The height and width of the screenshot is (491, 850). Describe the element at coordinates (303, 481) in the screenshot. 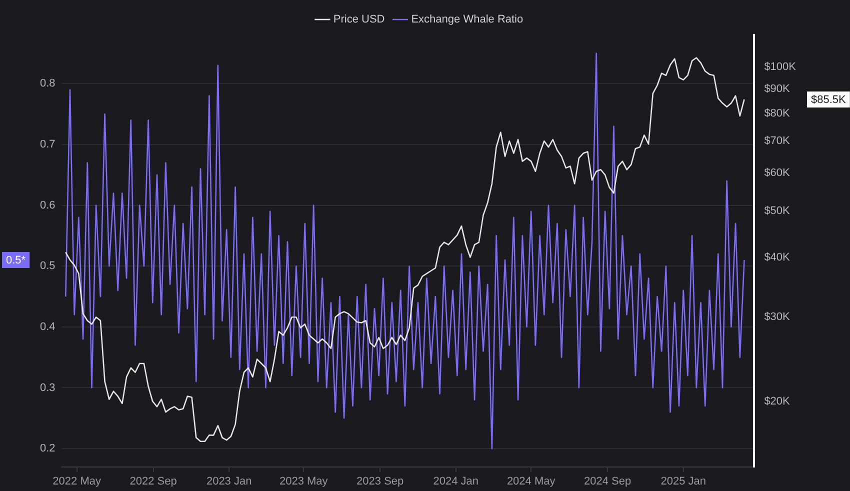

I see `x-tick-label: 2023 May` at that location.